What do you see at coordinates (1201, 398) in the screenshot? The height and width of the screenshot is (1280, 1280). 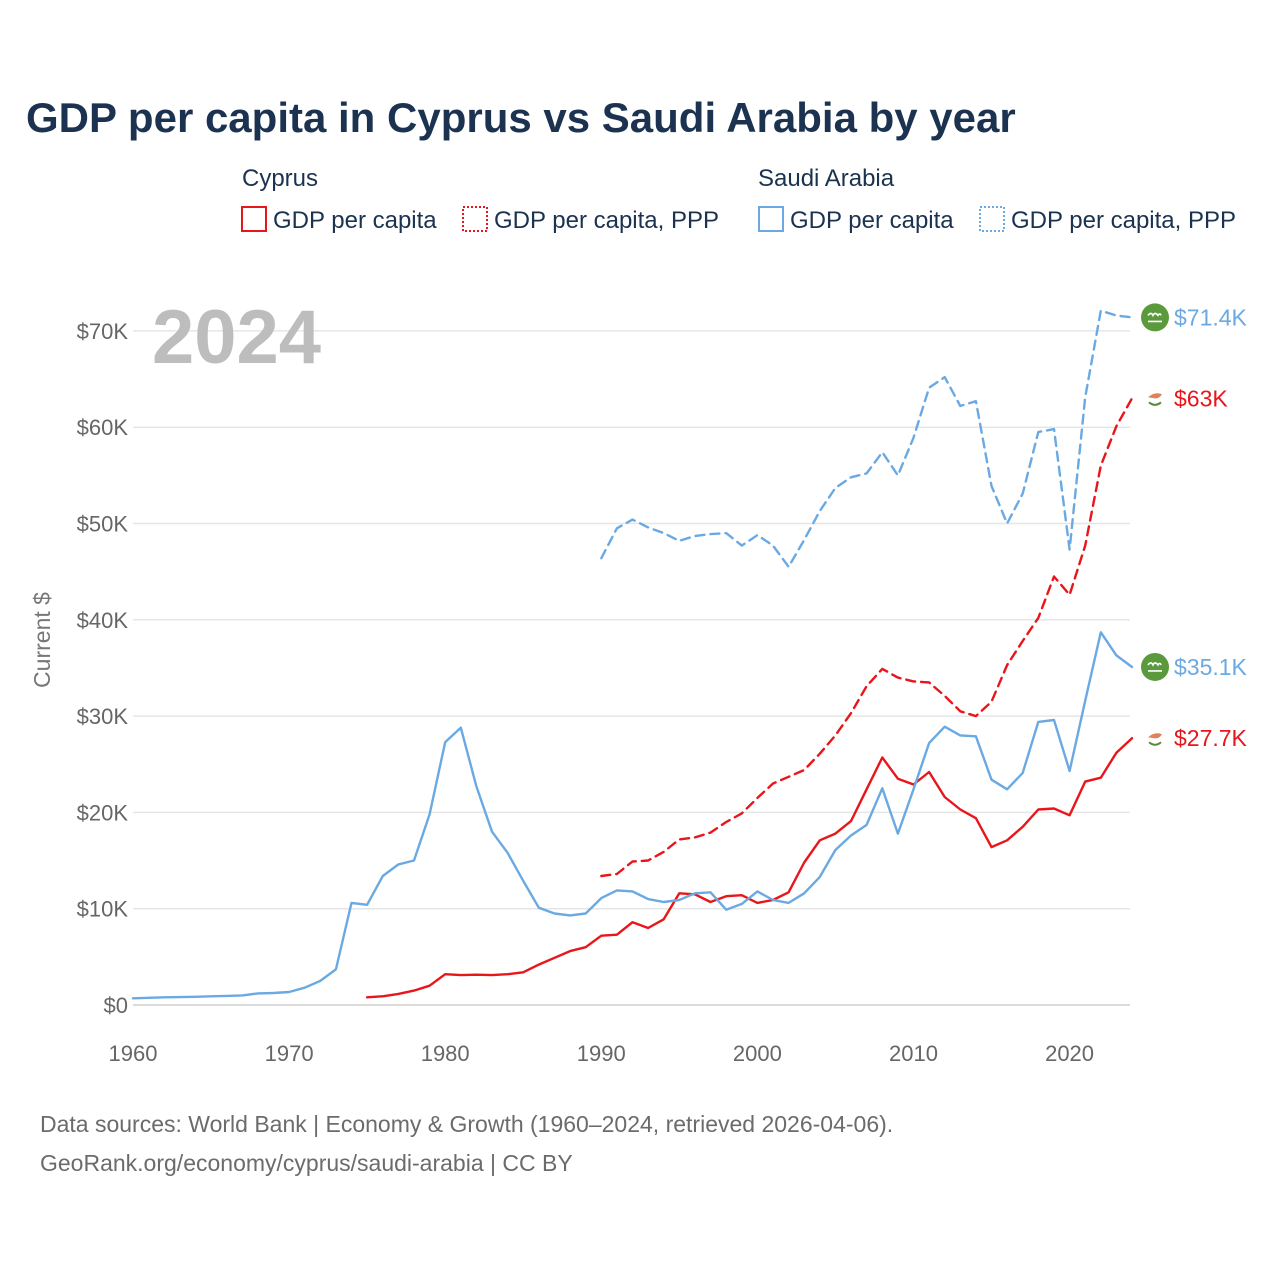 I see `end-label-cyprus-gdp-per-capita-ppp: $63K` at bounding box center [1201, 398].